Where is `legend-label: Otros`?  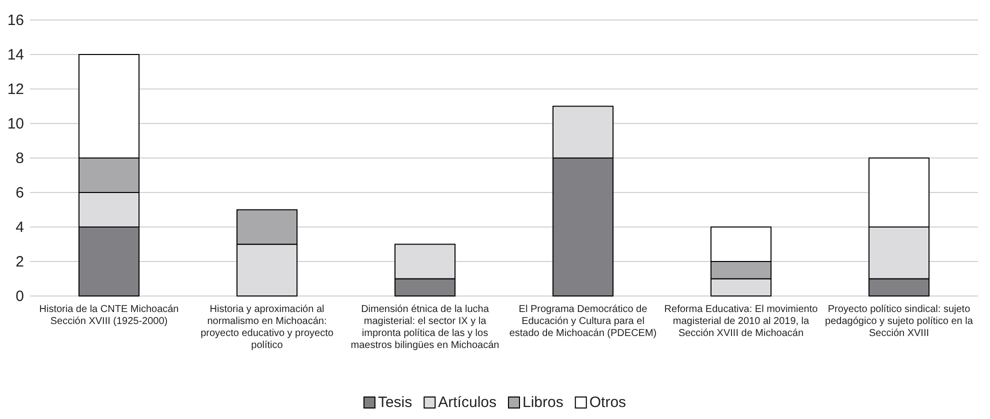
legend-label: Otros is located at coordinates (607, 402).